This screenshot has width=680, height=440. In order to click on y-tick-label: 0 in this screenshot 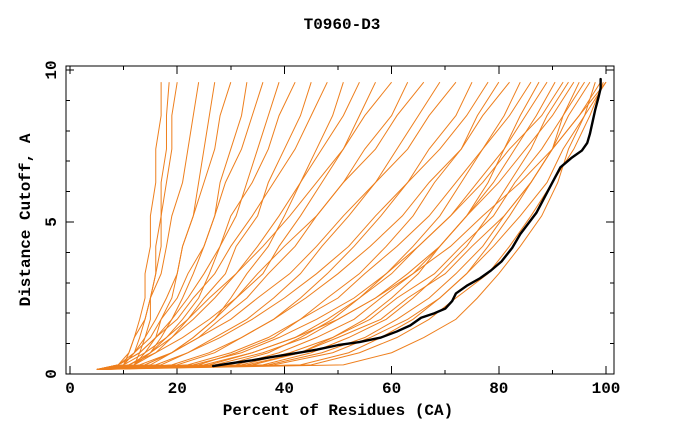, I will do `click(52, 374)`.